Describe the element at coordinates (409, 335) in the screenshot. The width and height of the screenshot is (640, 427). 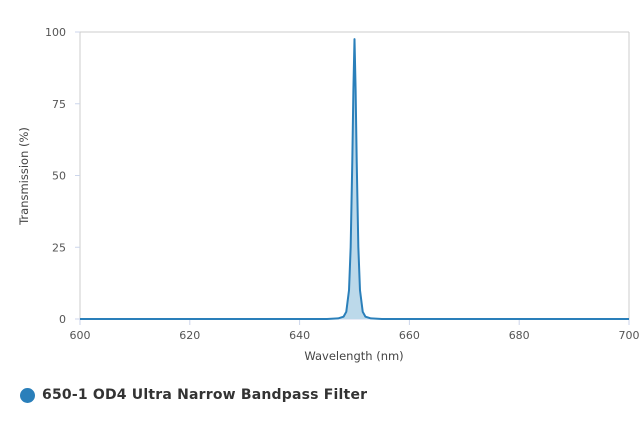
I see `x-tick-label: 660` at that location.